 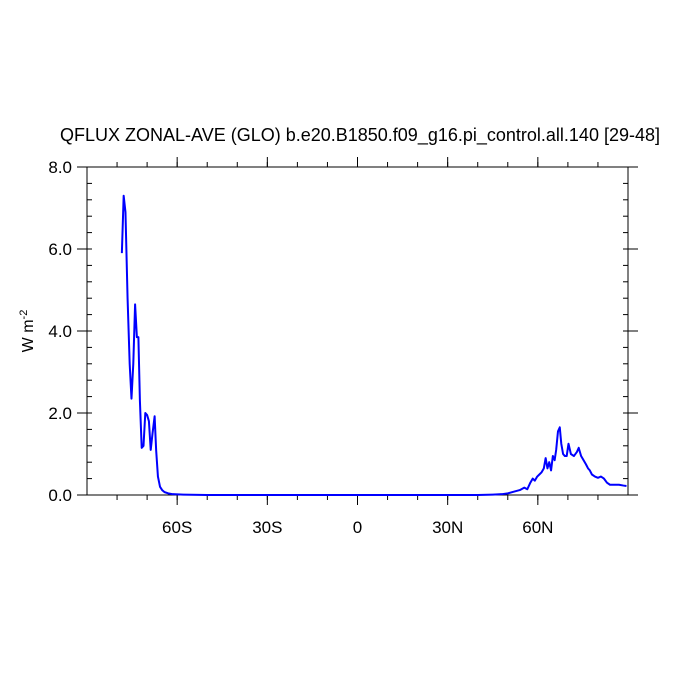 What do you see at coordinates (28, 335) in the screenshot?
I see `y-axis-label-text: W m` at bounding box center [28, 335].